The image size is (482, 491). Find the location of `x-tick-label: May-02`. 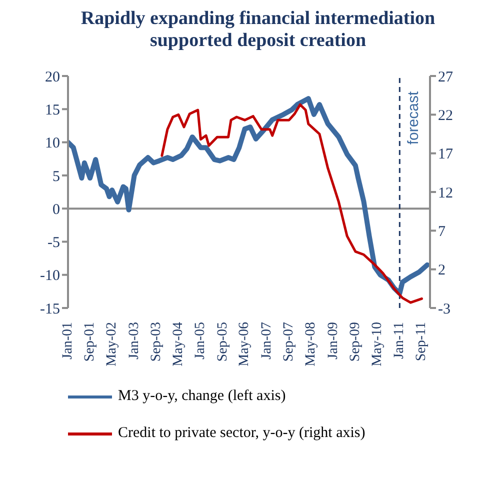

x-tick-label: May-02 is located at coordinates (112, 344).